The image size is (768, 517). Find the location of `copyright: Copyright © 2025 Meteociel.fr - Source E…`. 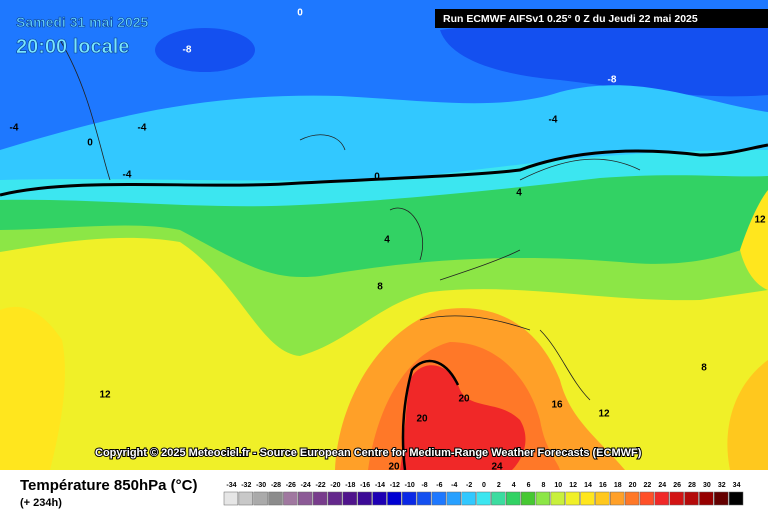

copyright: Copyright © 2025 Meteociel.fr - Source E… is located at coordinates (368, 453).